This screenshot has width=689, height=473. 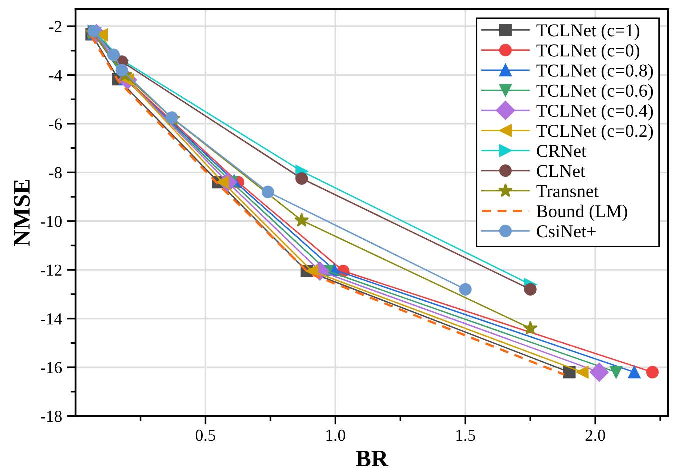 I want to click on y-tick-label: -4, so click(x=55, y=76).